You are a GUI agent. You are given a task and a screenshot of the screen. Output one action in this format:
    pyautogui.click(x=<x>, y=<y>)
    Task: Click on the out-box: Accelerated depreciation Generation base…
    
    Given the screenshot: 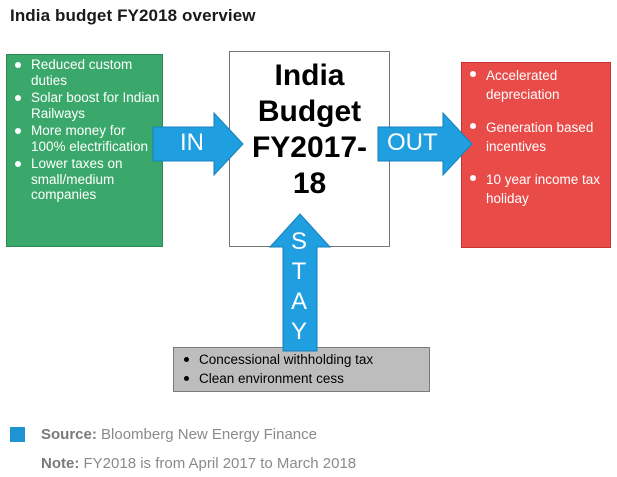 What is the action you would take?
    pyautogui.click(x=536, y=155)
    